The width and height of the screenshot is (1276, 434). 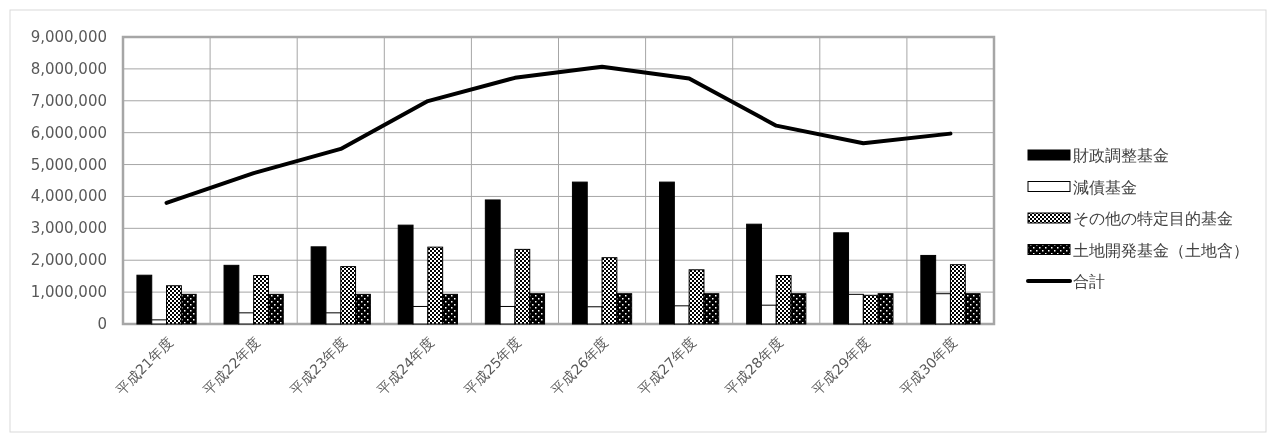 I want to click on y-tick-label: 4,000,000, so click(x=68, y=196).